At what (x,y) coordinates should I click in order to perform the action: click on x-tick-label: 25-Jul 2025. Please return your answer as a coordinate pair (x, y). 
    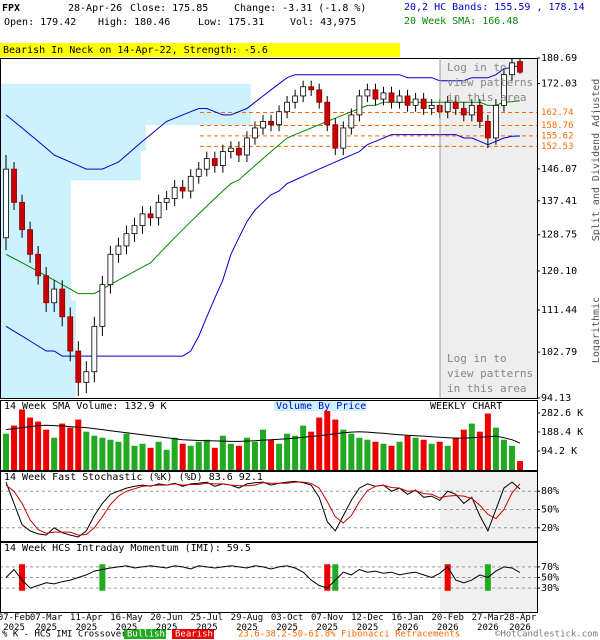
    Looking at the image, I should click on (207, 623).